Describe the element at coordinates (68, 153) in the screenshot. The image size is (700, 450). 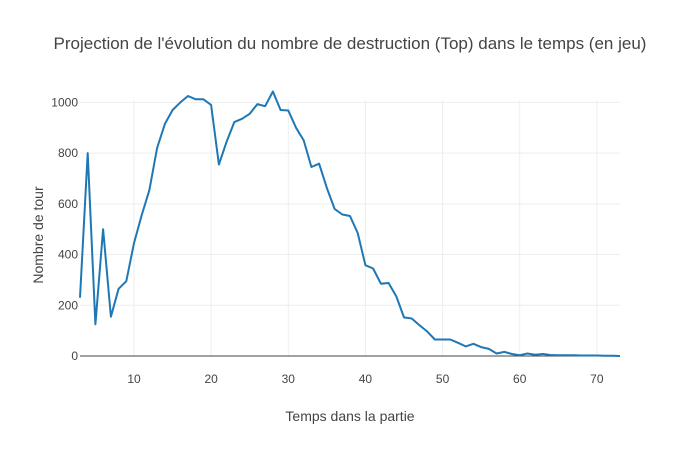
I see `y-tick-label: 800` at that location.